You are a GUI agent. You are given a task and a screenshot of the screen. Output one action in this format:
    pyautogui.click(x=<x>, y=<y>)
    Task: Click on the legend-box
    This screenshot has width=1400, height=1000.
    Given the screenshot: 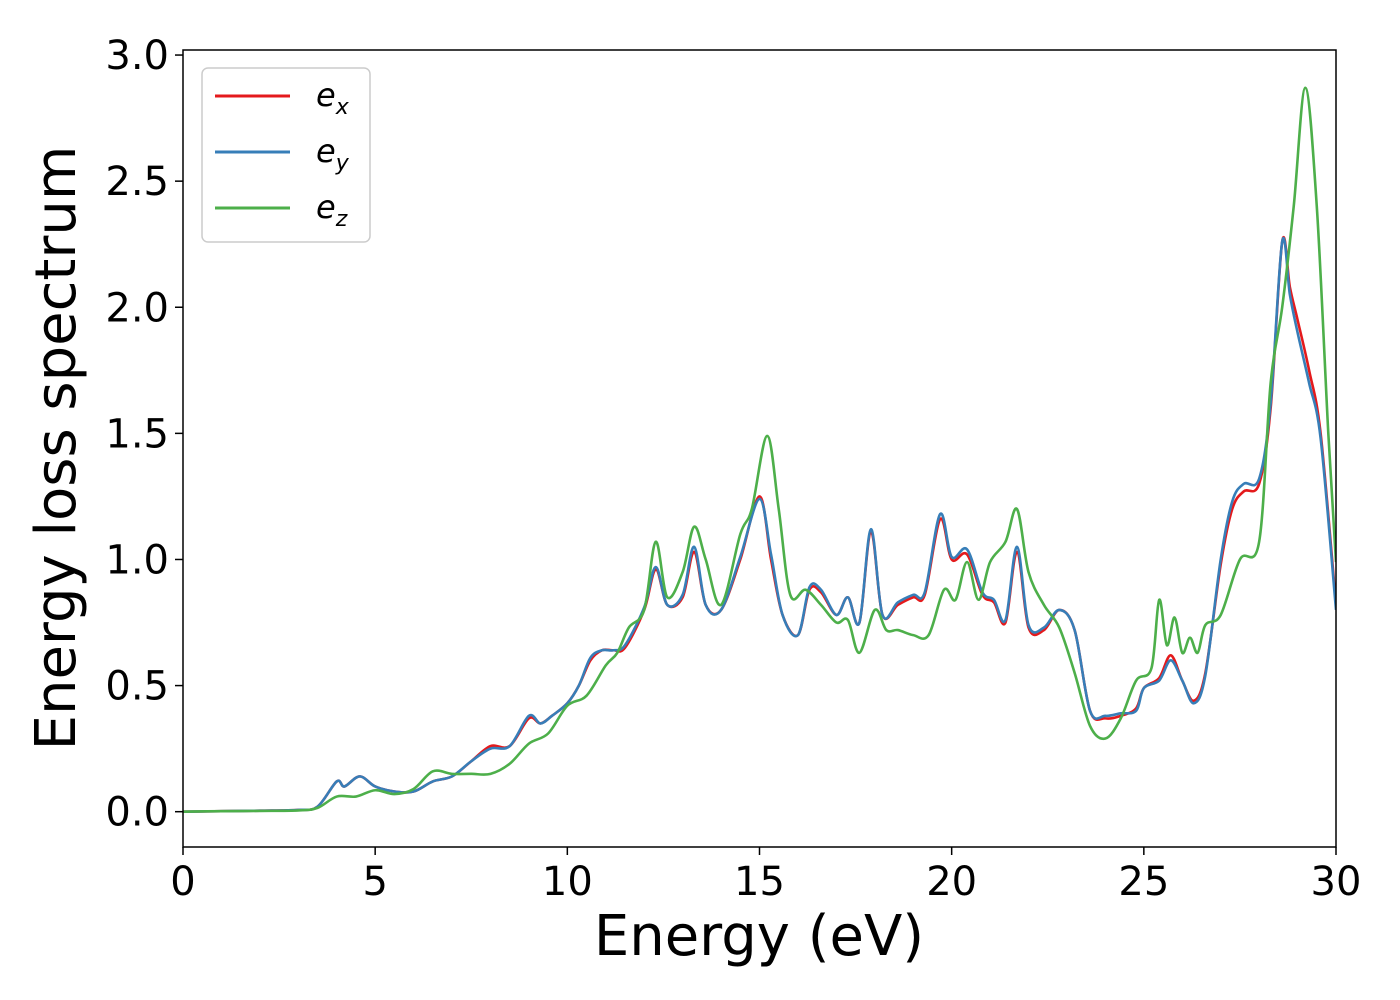 What is the action you would take?
    pyautogui.click(x=286, y=155)
    